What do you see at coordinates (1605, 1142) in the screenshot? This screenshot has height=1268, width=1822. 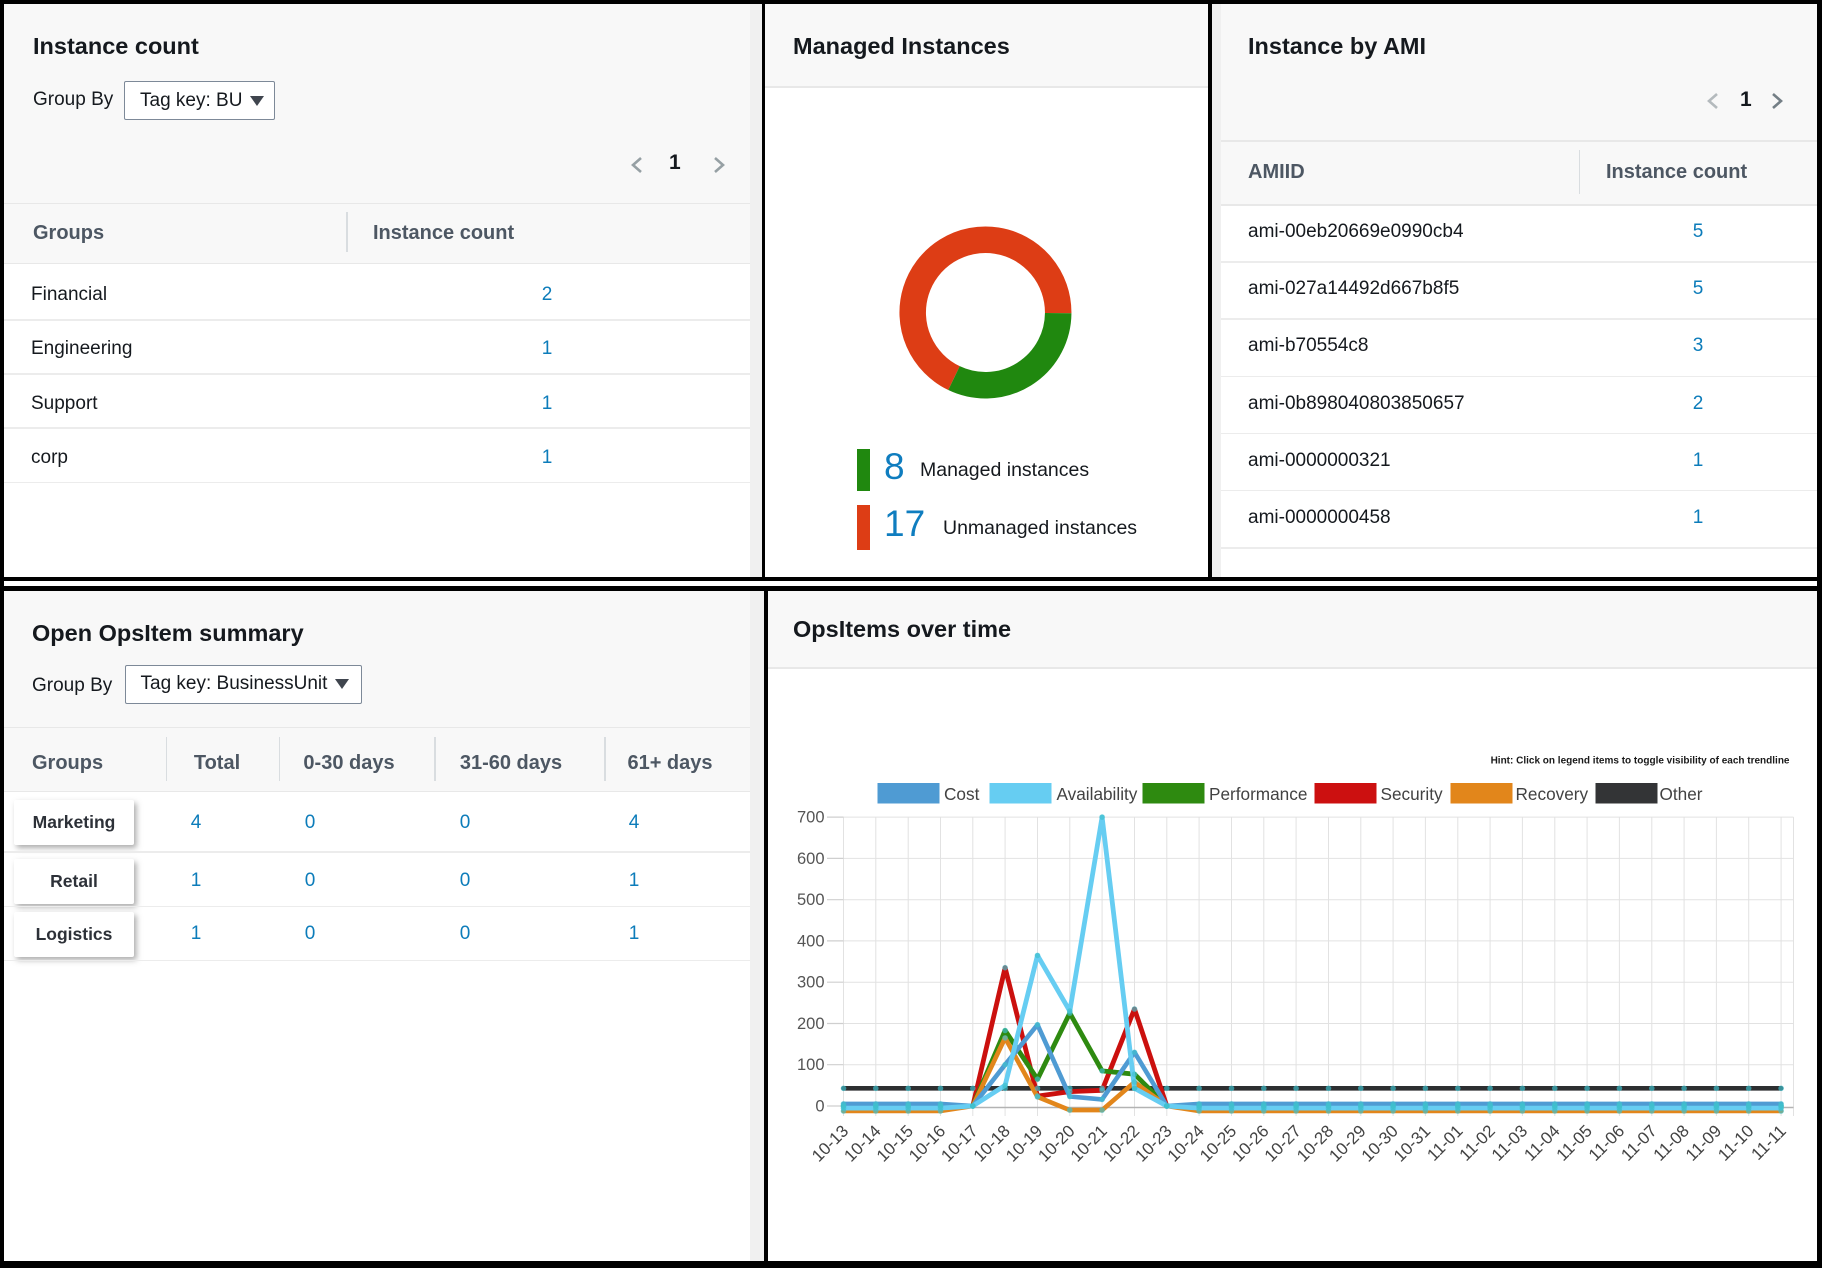 I see `svg-text: 11-06` at bounding box center [1605, 1142].